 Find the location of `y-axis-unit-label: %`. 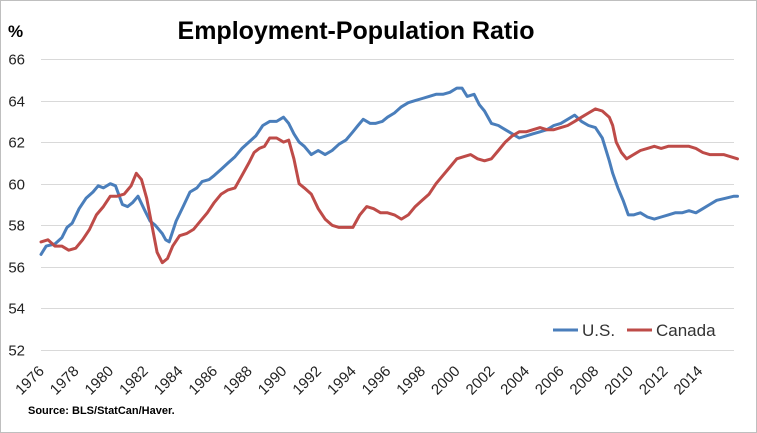

y-axis-unit-label: % is located at coordinates (15, 31).